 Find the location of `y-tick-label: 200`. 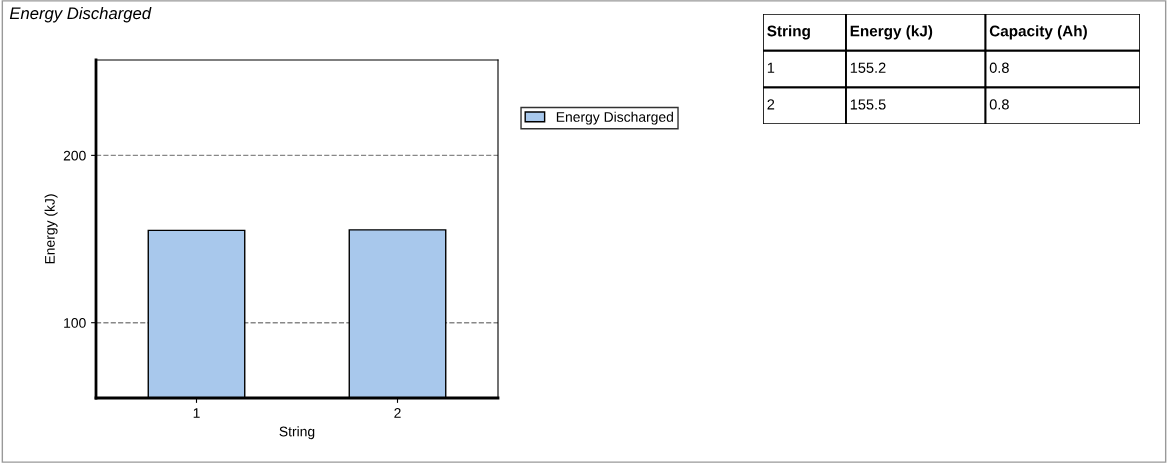

y-tick-label: 200 is located at coordinates (74, 155).